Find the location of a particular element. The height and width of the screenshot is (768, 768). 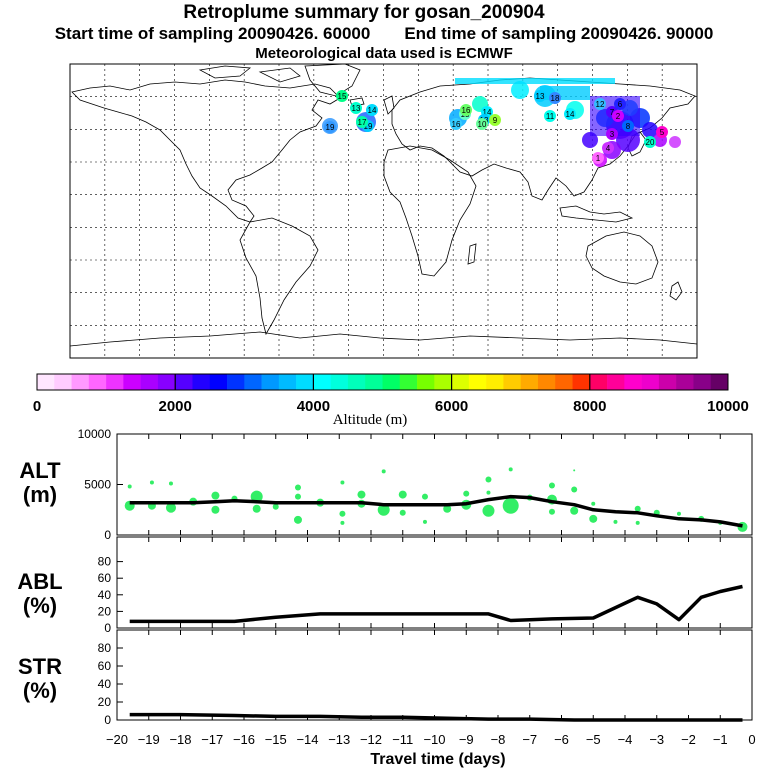

x-tick-label: −19 is located at coordinates (149, 739).